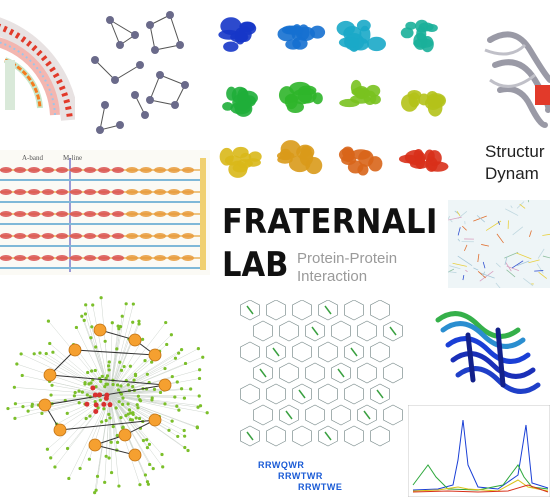 Image resolution: width=550 pixels, height=500 pixels. Describe the element at coordinates (32, 158) in the screenshot. I see `a-band-label: A-band` at that location.